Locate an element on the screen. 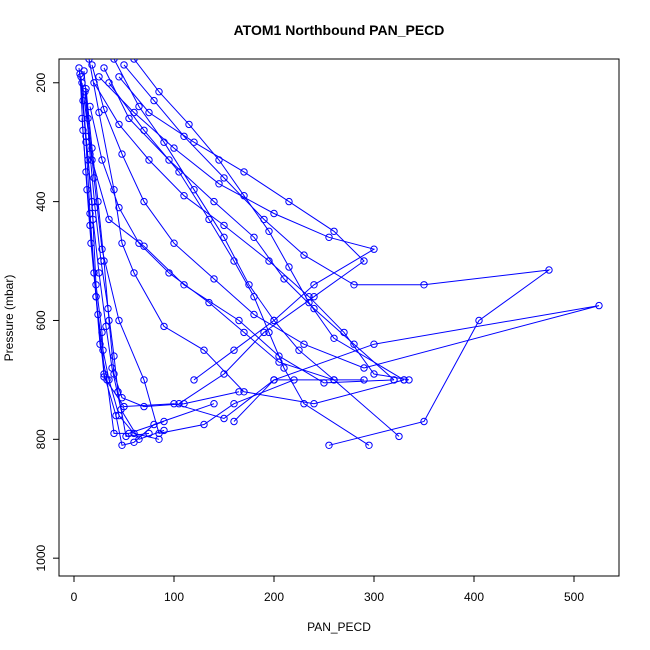 Image resolution: width=650 pixels, height=650 pixels. x-axis-label: PAN_PECD is located at coordinates (339, 627).